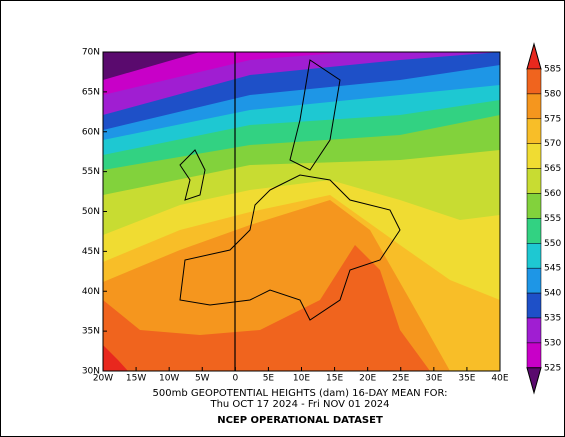  I want to click on colorbar-label: 525, so click(552, 368).